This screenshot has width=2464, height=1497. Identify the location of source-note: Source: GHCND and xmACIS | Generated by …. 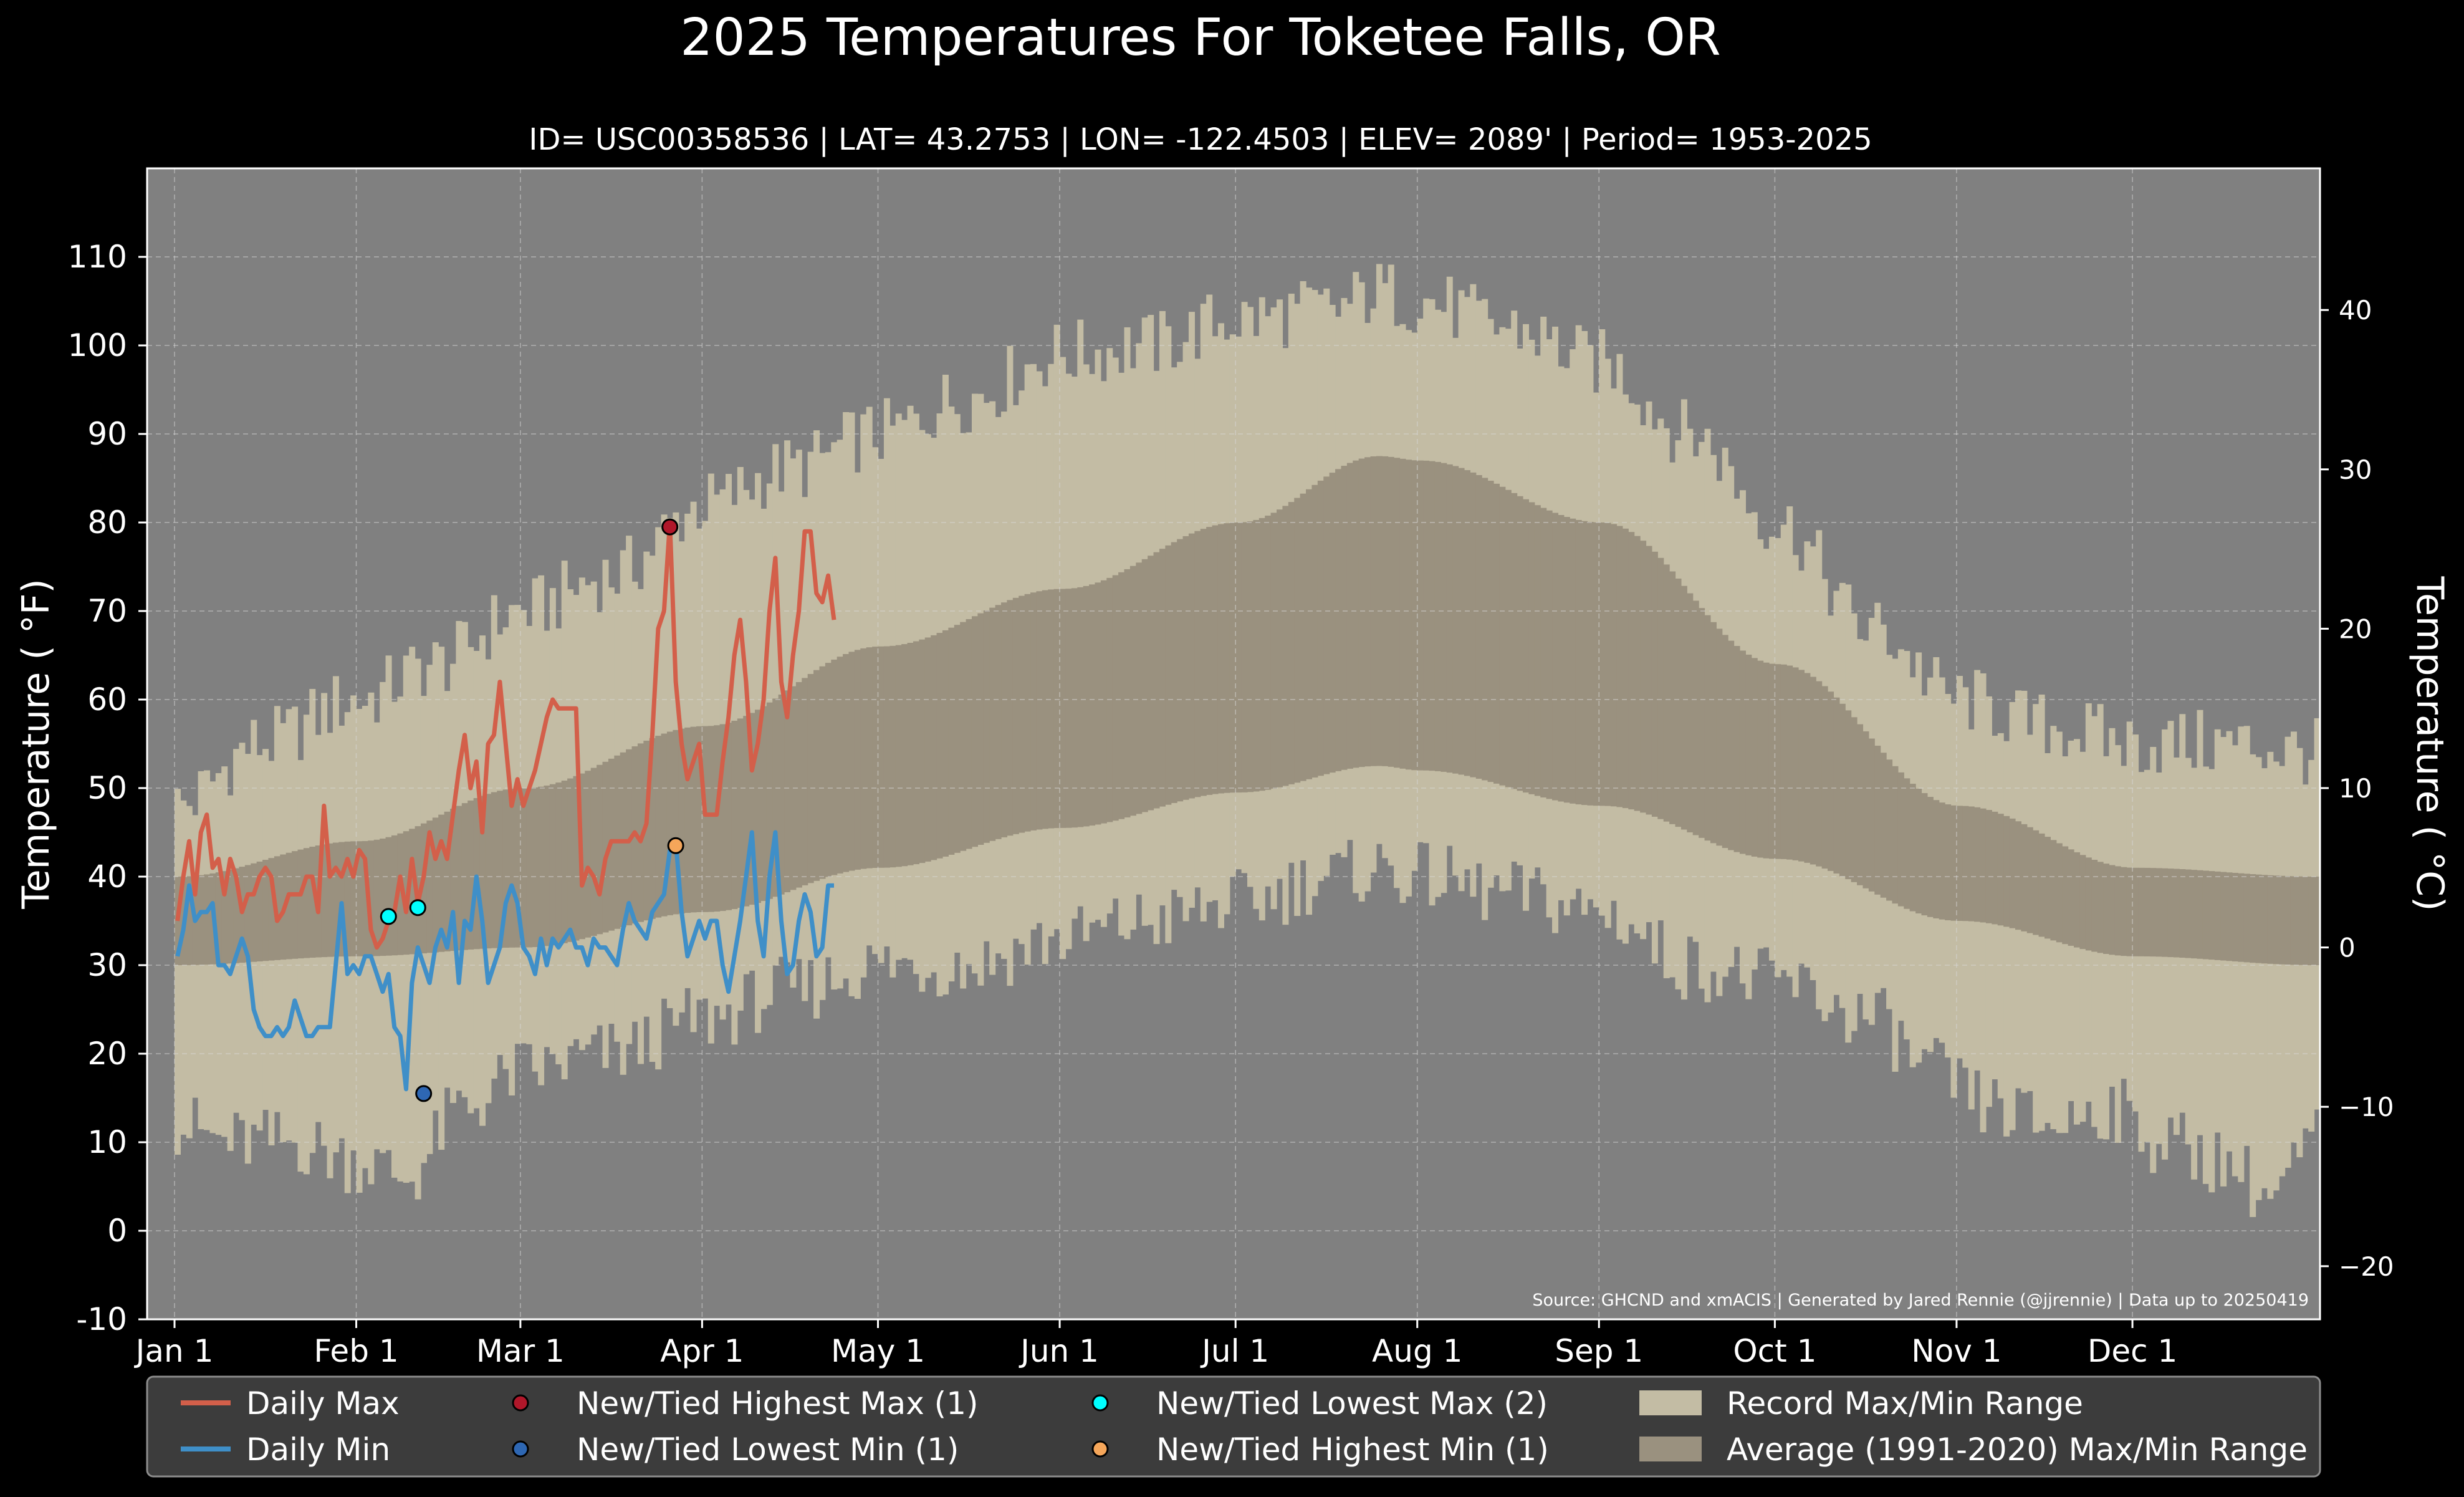
(1921, 1300).